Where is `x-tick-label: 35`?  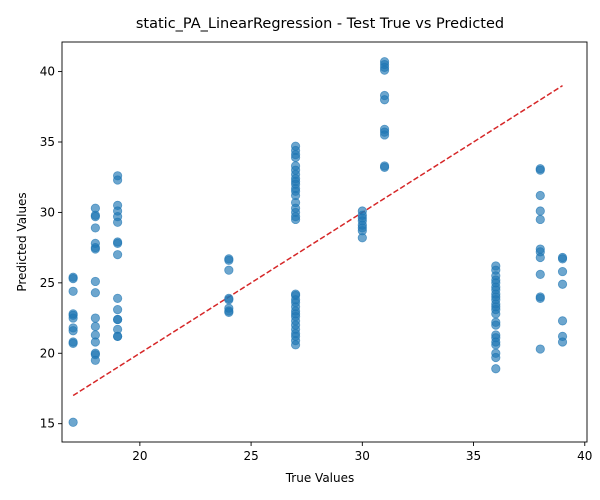 x-tick-label: 35 is located at coordinates (473, 456).